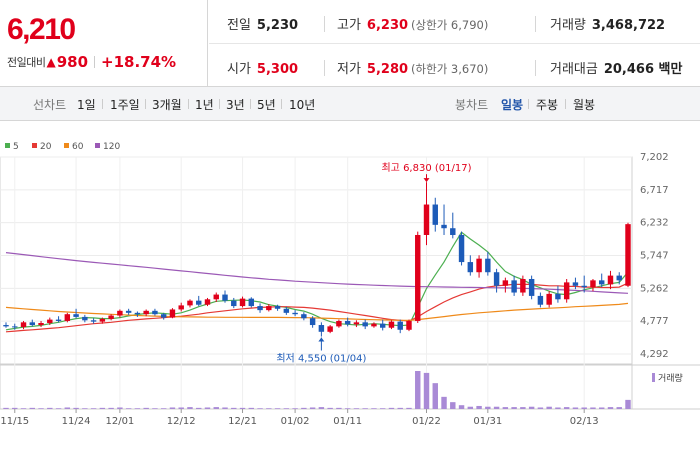 This screenshot has height=450, width=700. I want to click on change-amount: 980, so click(72, 62).